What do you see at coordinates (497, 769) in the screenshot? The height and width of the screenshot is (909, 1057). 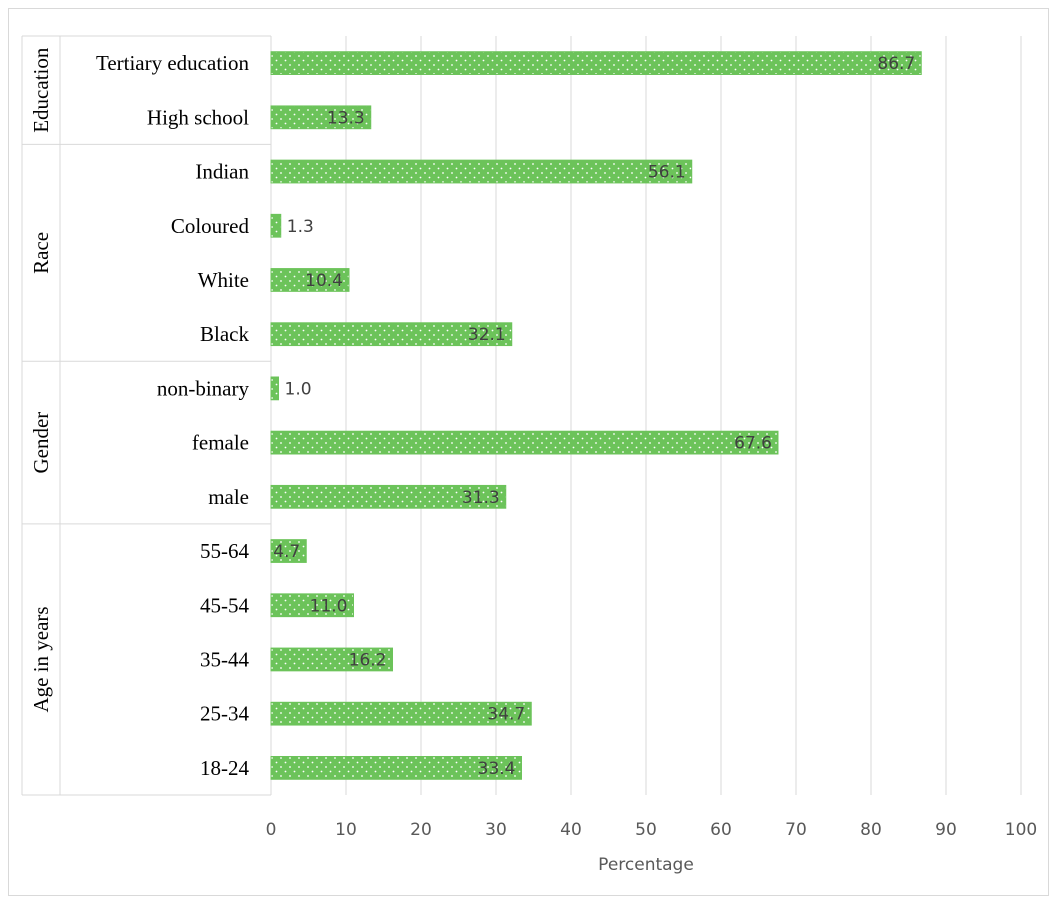 I see `data-label: 33.4` at bounding box center [497, 769].